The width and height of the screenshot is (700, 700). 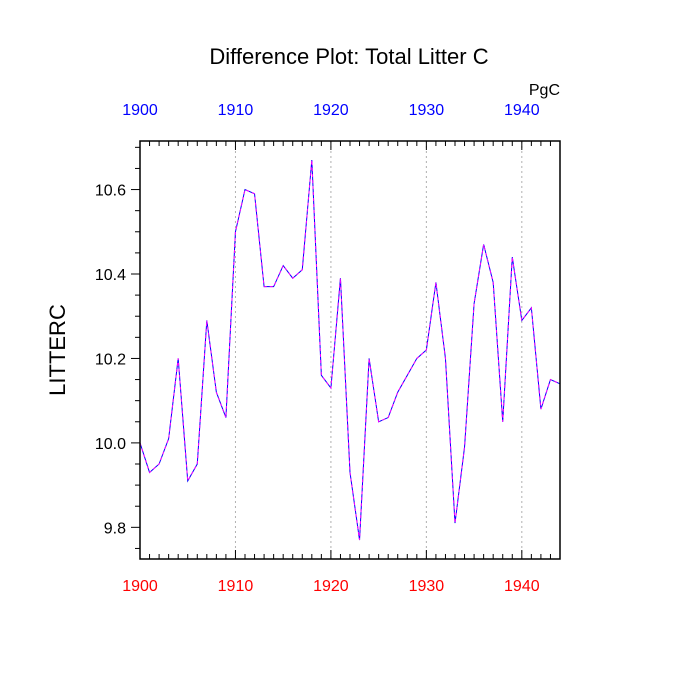 What do you see at coordinates (348, 56) in the screenshot?
I see `chart-title: Difference Plot: Total Litter C` at bounding box center [348, 56].